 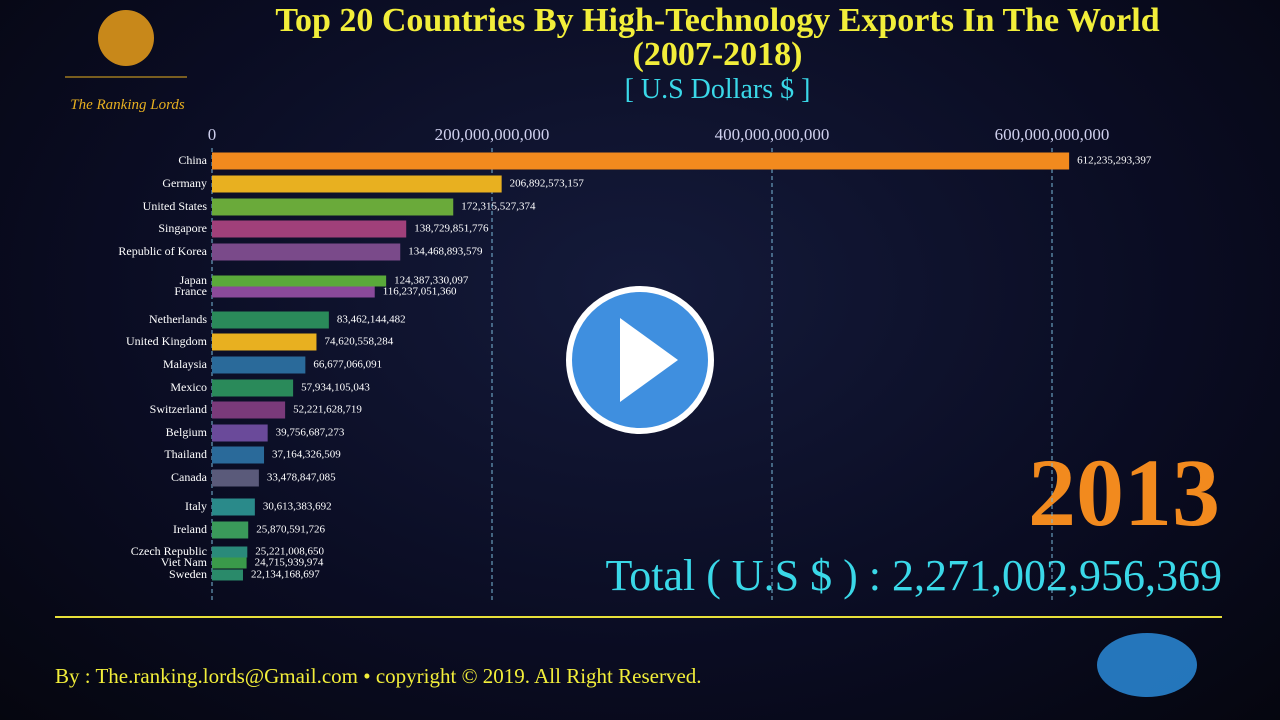 What do you see at coordinates (289, 552) in the screenshot?
I see `value-label: 25,221,008,650` at bounding box center [289, 552].